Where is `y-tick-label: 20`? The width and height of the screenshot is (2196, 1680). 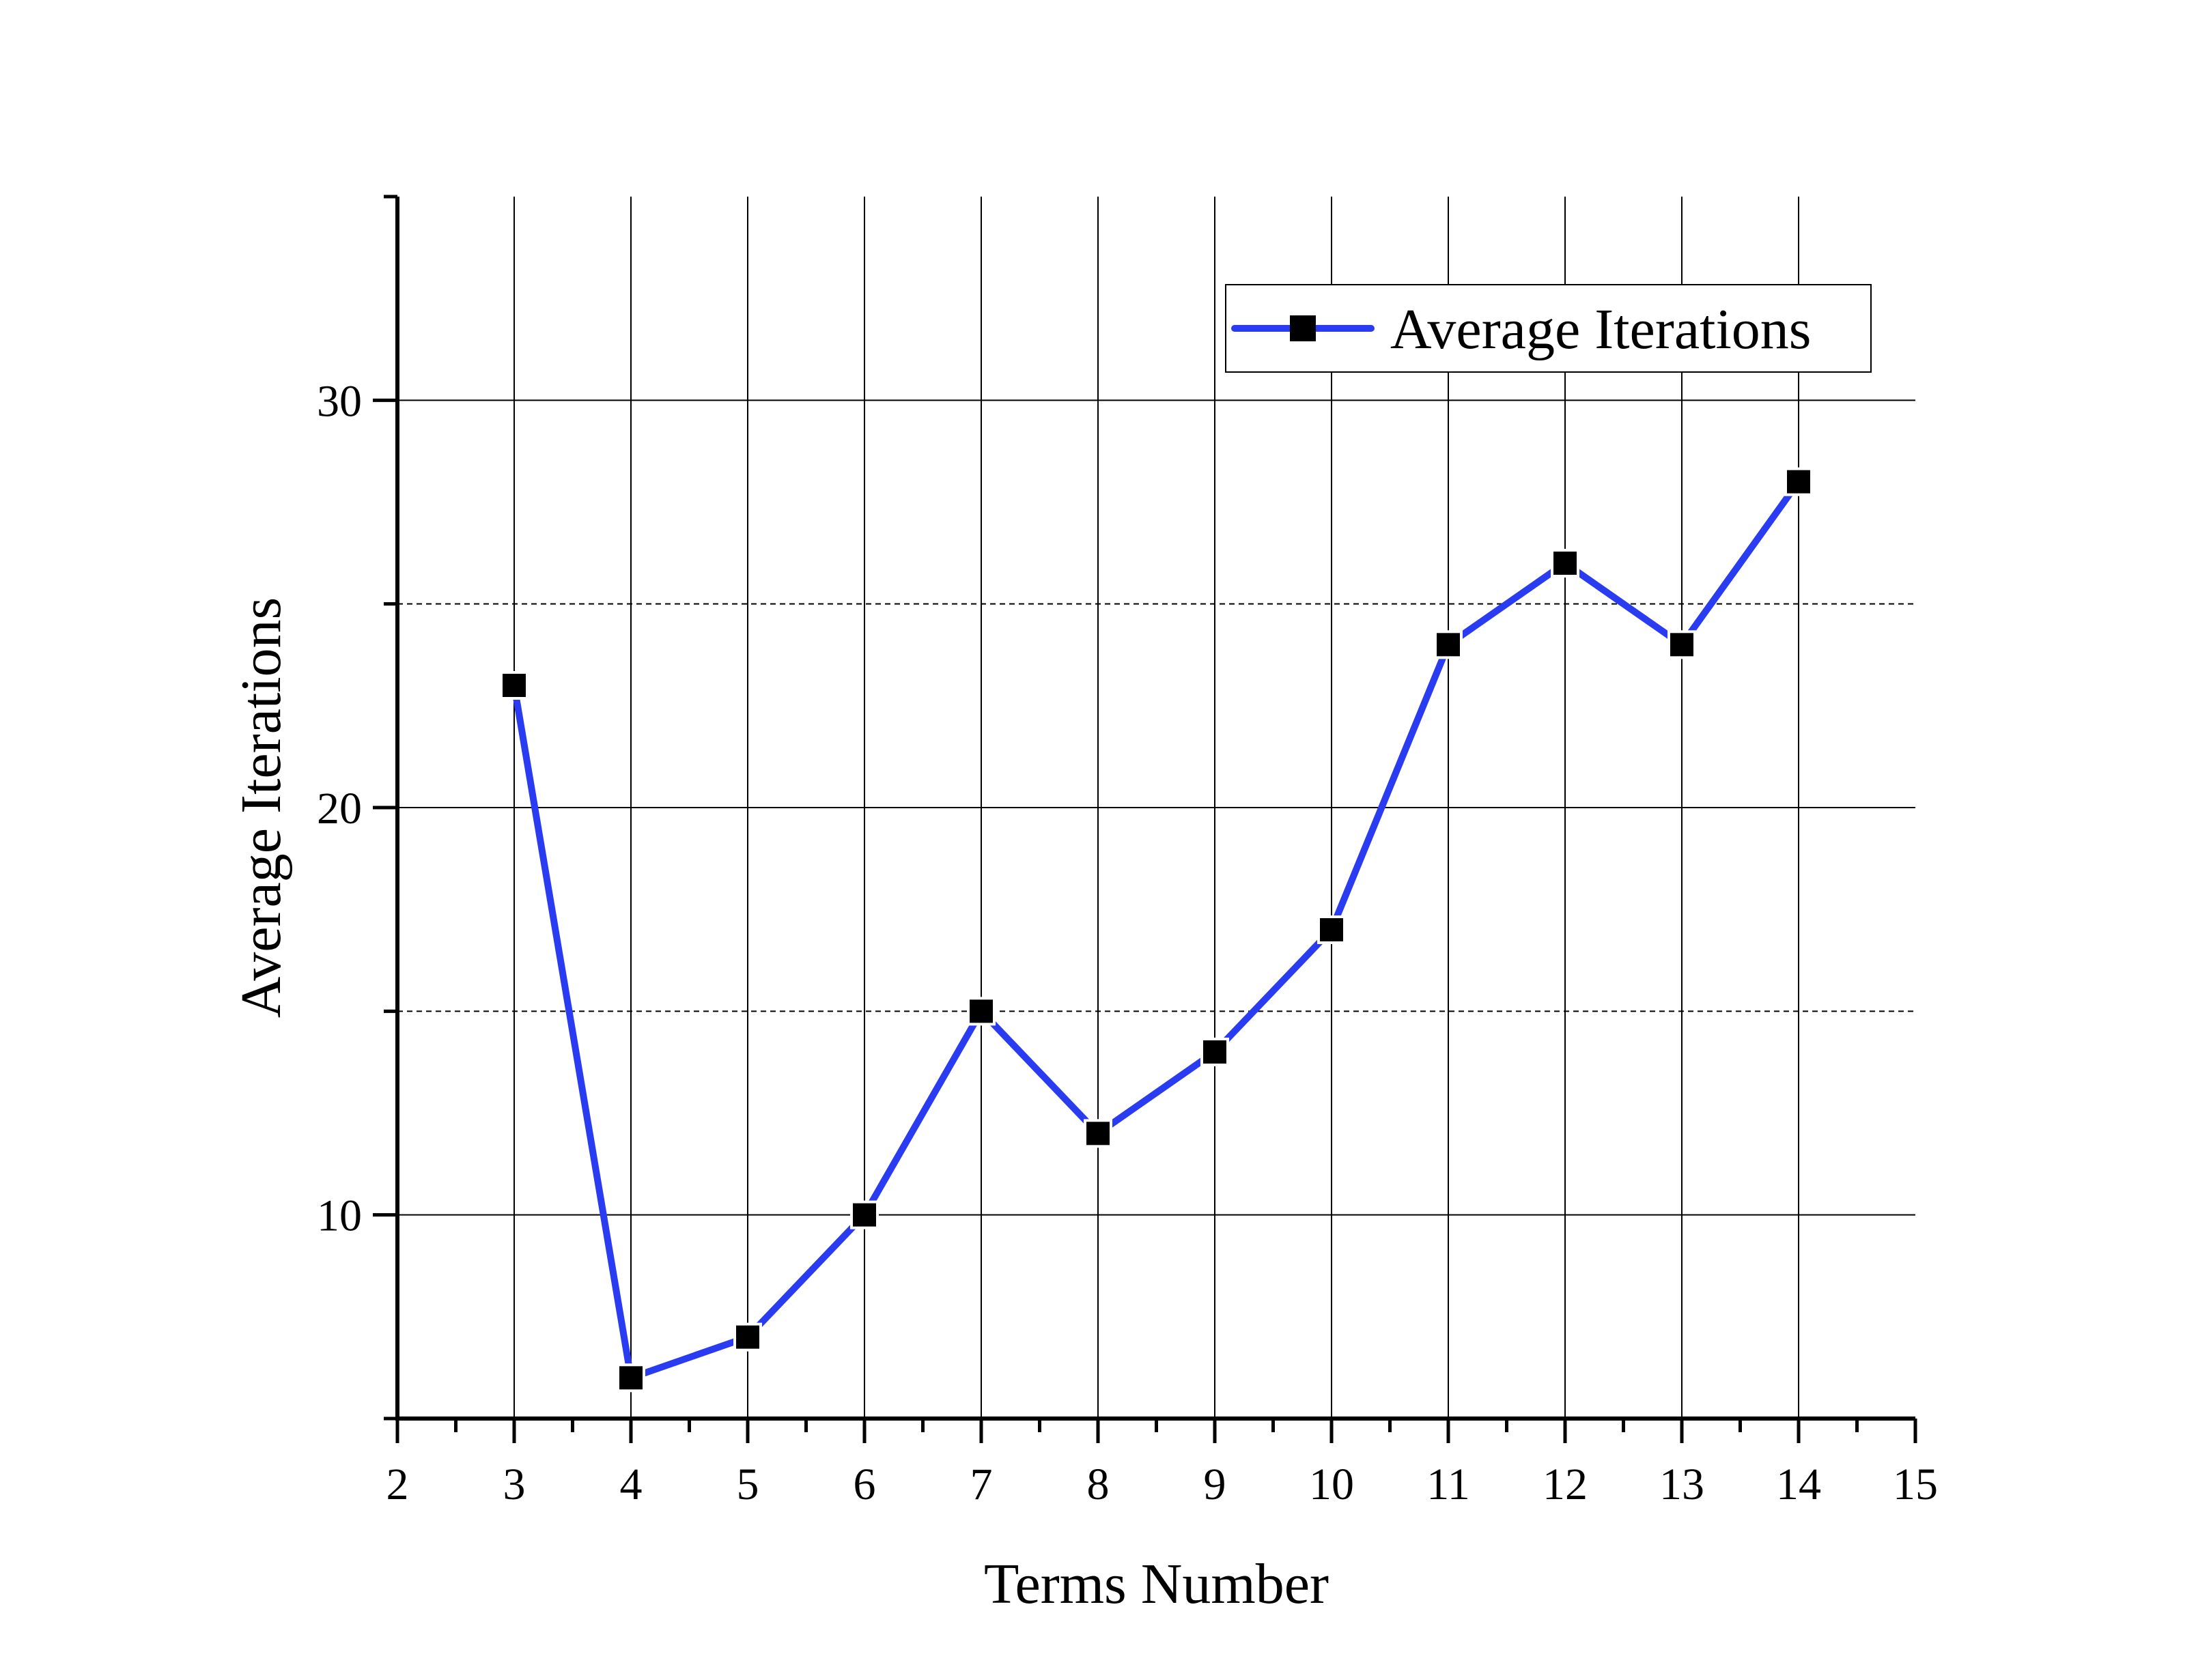
y-tick-label: 20 is located at coordinates (339, 809).